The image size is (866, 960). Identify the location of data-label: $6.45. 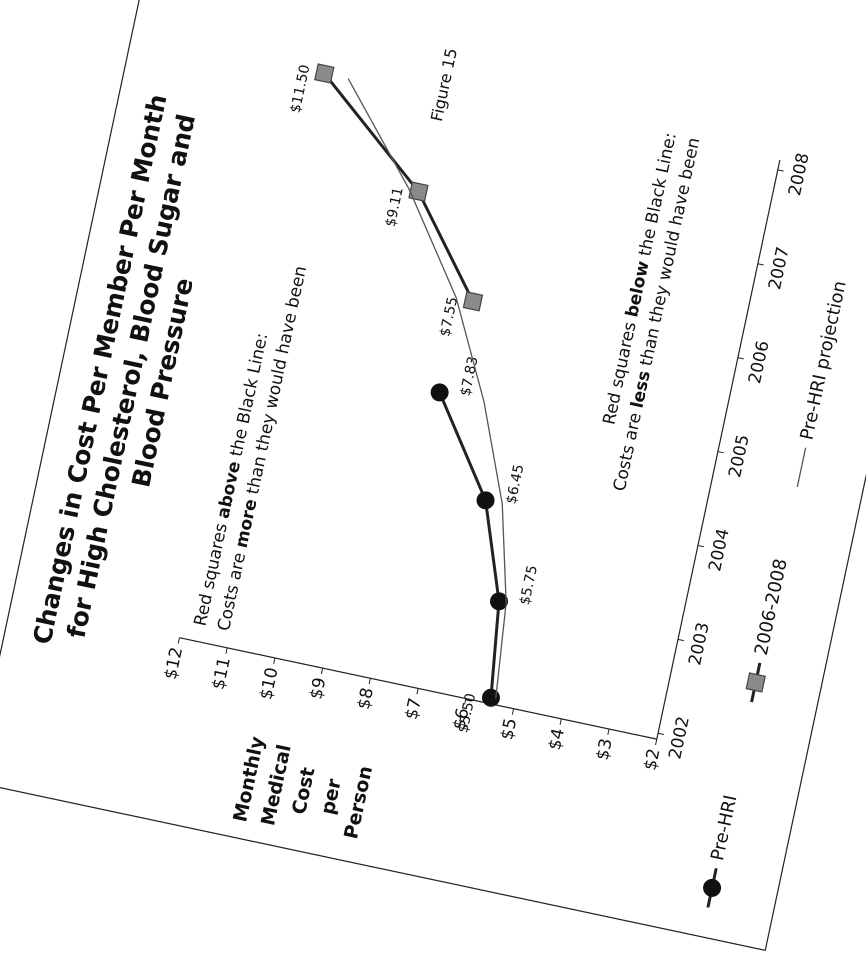
(516, 484).